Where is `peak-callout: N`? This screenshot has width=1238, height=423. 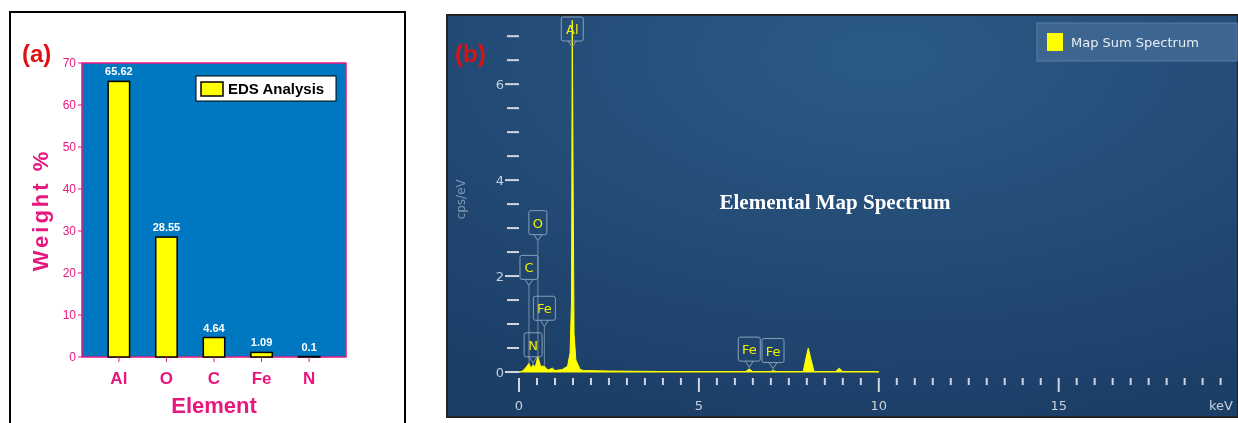 peak-callout: N is located at coordinates (533, 349).